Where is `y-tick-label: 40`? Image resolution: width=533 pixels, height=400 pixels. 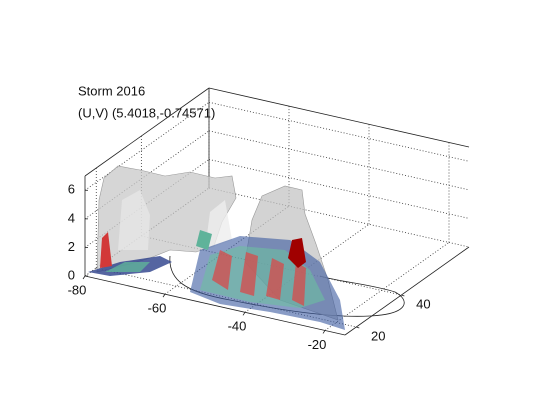
y-tick-label: 40 is located at coordinates (423, 303).